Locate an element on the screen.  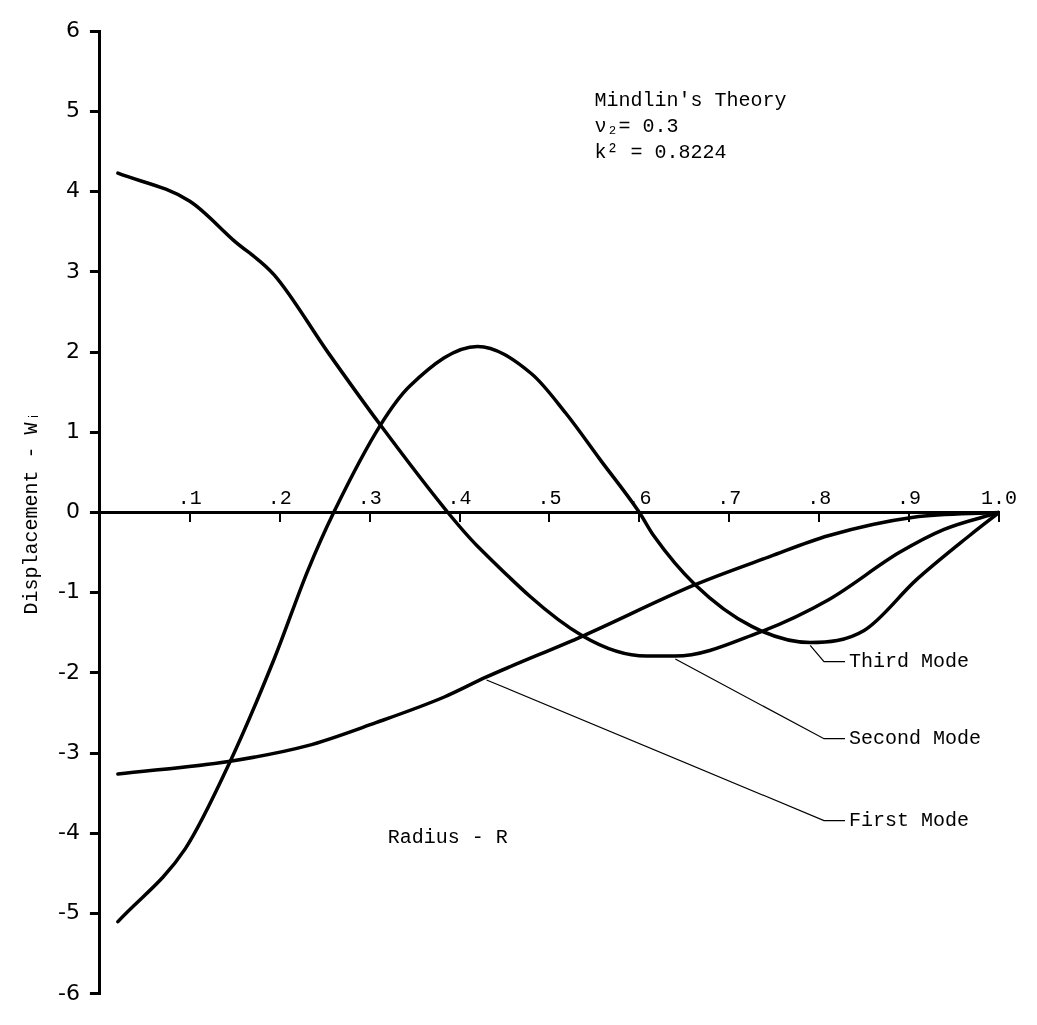
text: Second Mode is located at coordinates (915, 739).